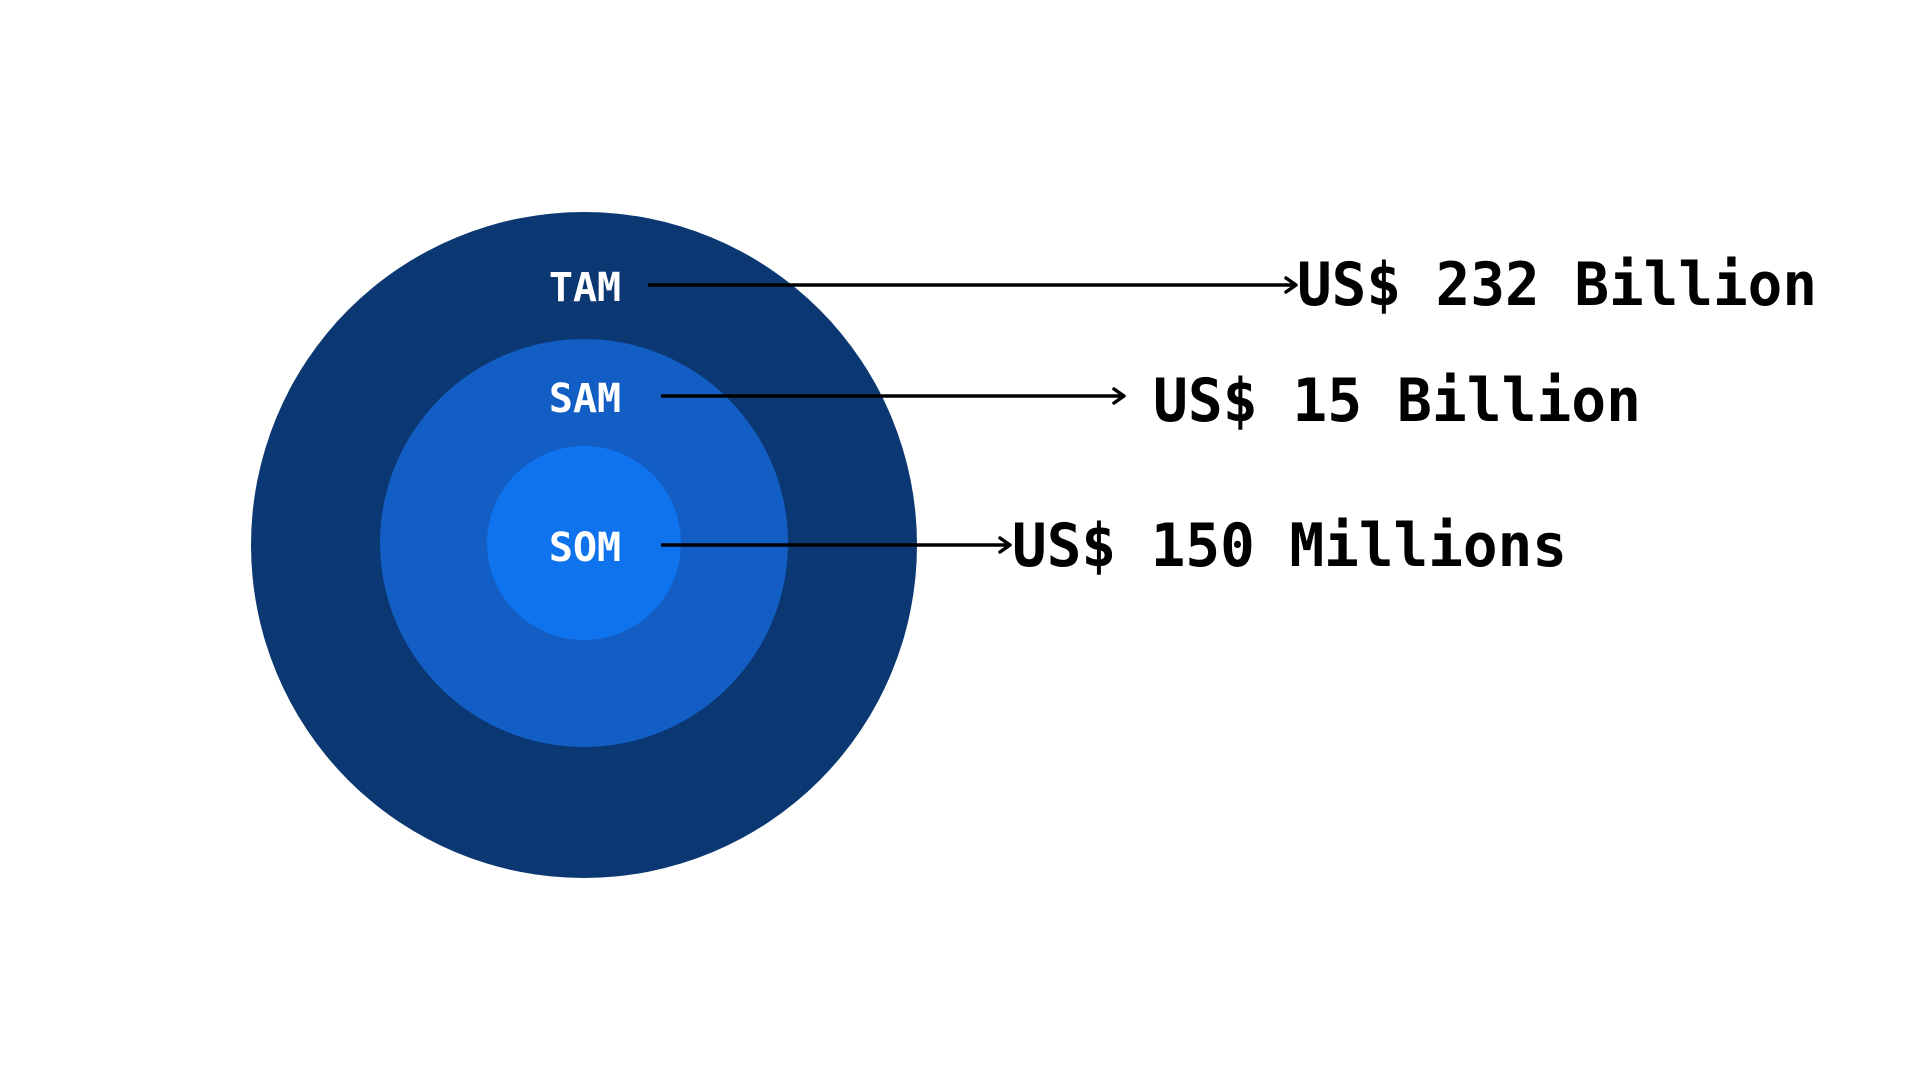 The image size is (1920, 1080). Describe the element at coordinates (1557, 285) in the screenshot. I see `tam-value: US$ 232 Billion` at that location.